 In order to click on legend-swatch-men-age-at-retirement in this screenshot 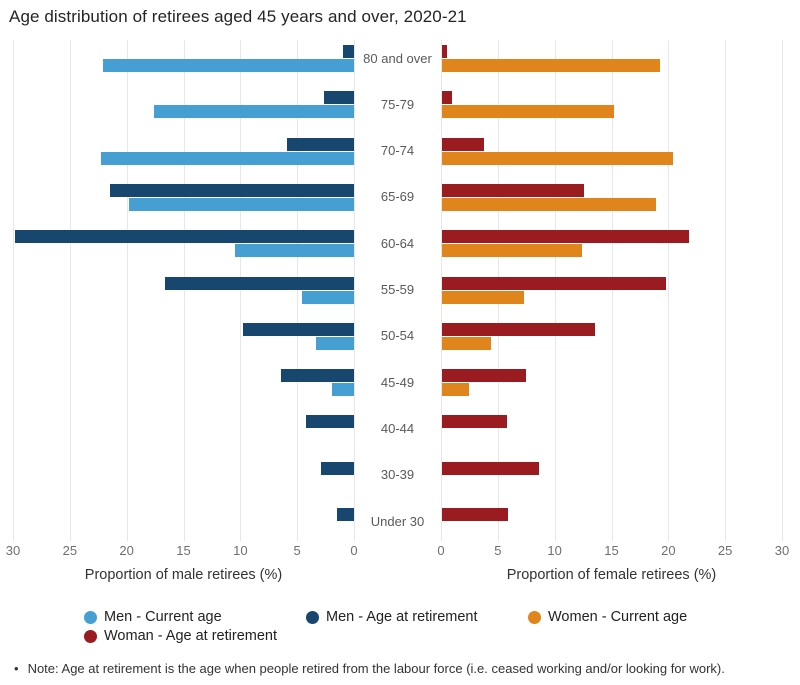, I will do `click(312, 617)`.